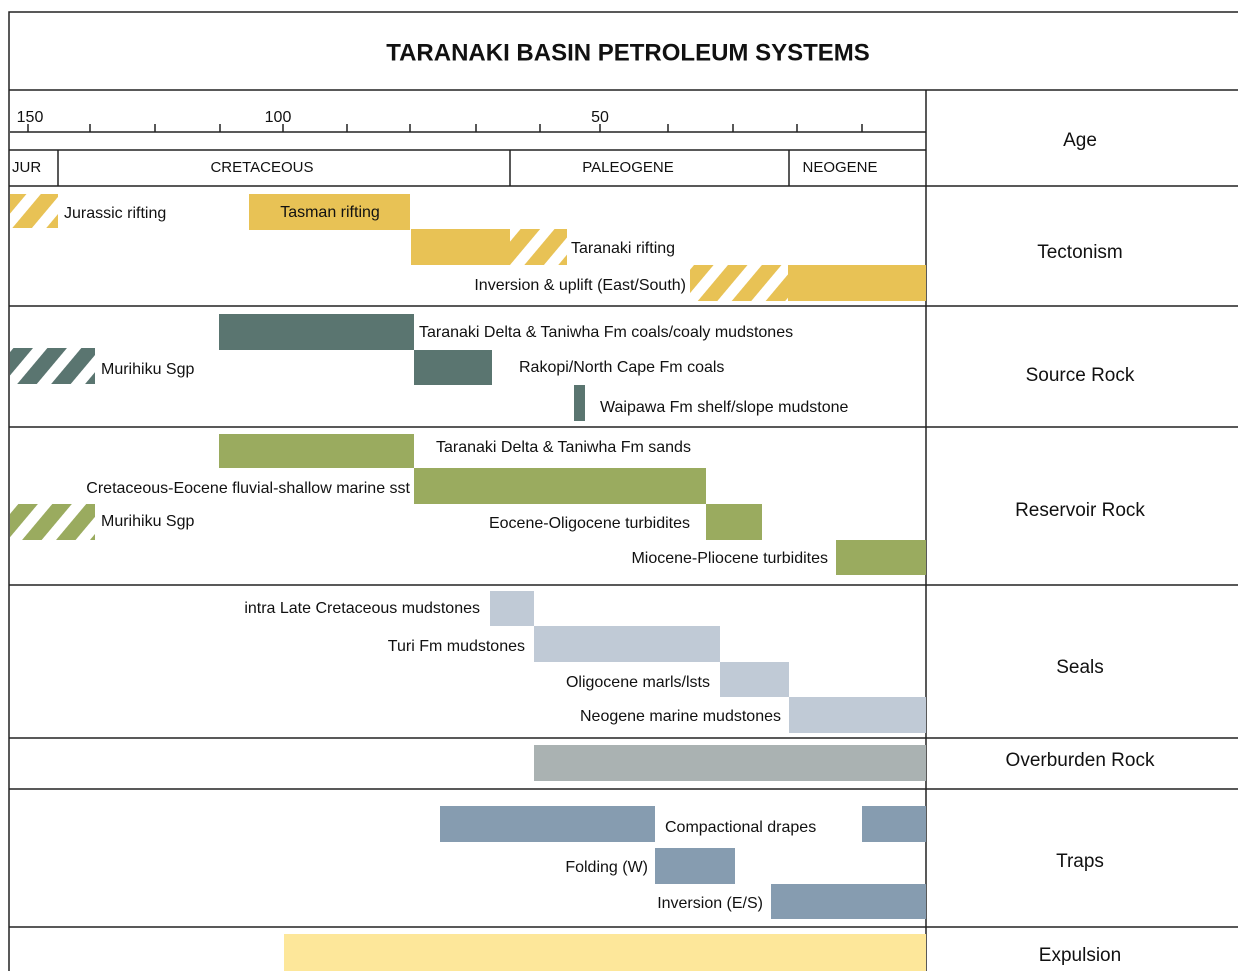  What do you see at coordinates (26, 167) in the screenshot?
I see `period-label: JUR` at bounding box center [26, 167].